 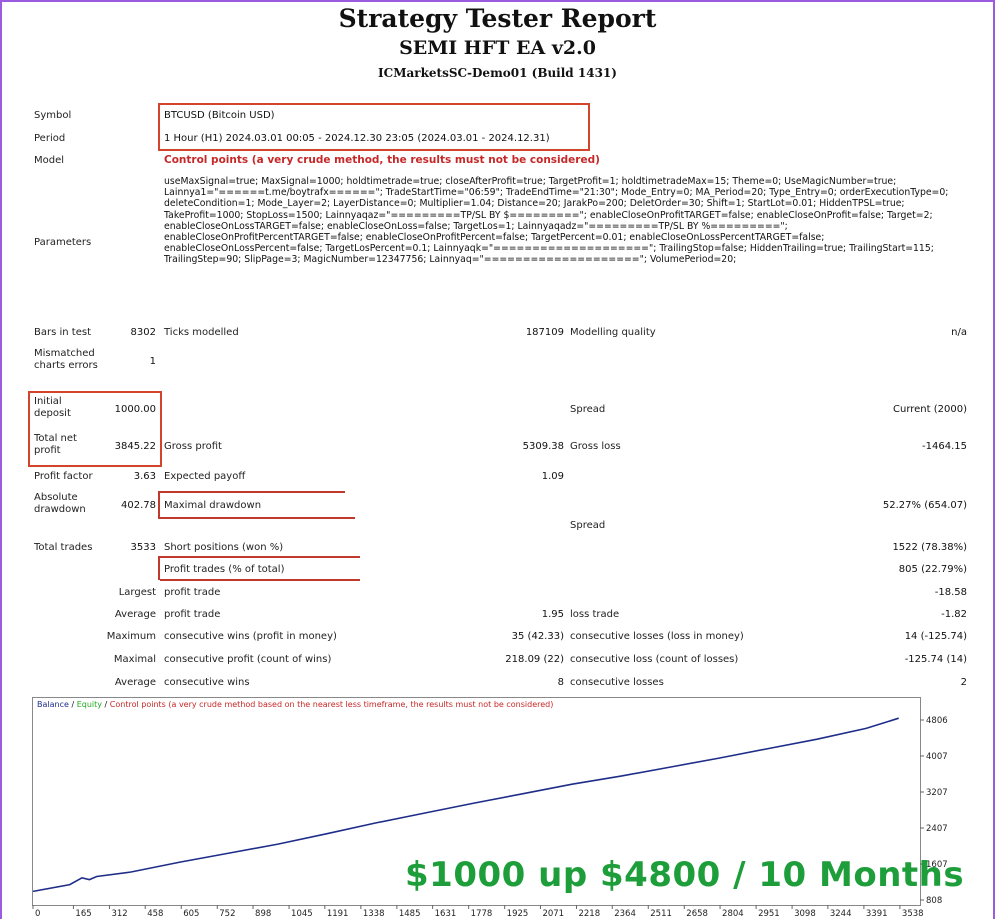 I want to click on pf-value: 3.63, so click(x=144, y=476).